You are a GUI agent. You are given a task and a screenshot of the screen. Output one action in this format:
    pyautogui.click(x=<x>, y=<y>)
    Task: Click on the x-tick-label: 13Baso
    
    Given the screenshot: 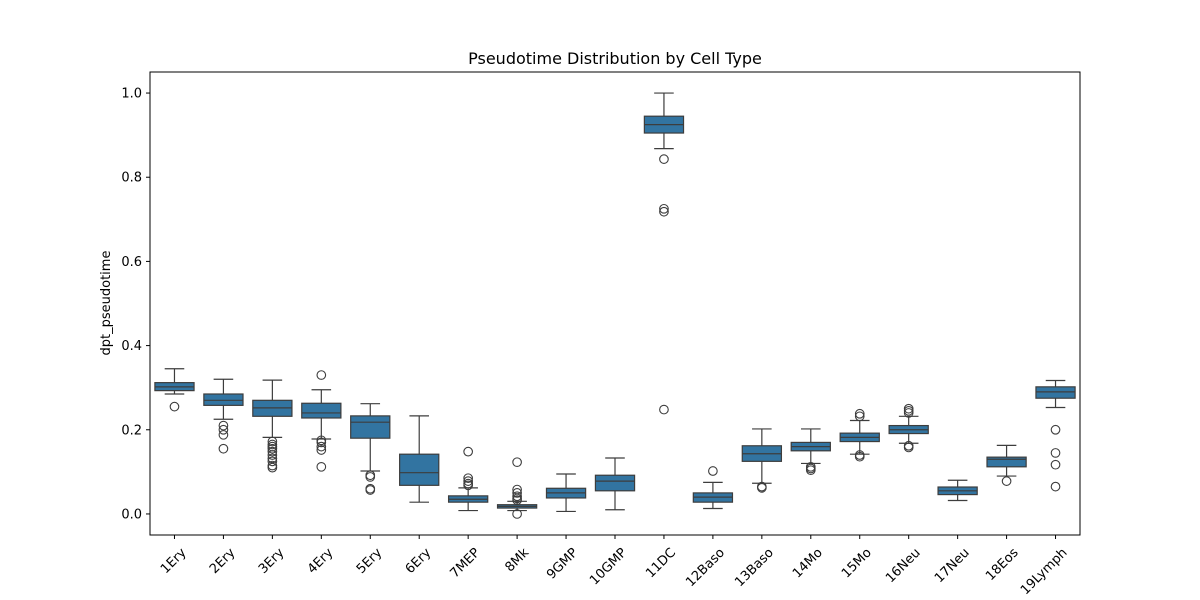 What is the action you would take?
    pyautogui.click(x=754, y=567)
    